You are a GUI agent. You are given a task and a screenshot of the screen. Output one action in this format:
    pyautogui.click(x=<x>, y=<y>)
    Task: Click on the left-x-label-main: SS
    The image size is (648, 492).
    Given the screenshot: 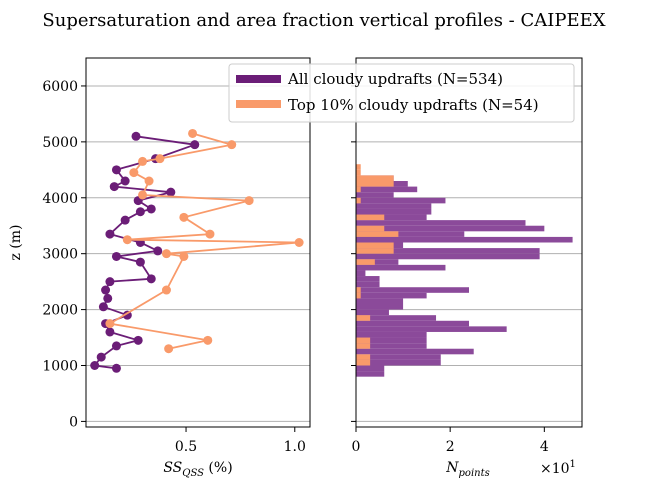 What is the action you would take?
    pyautogui.click(x=172, y=468)
    